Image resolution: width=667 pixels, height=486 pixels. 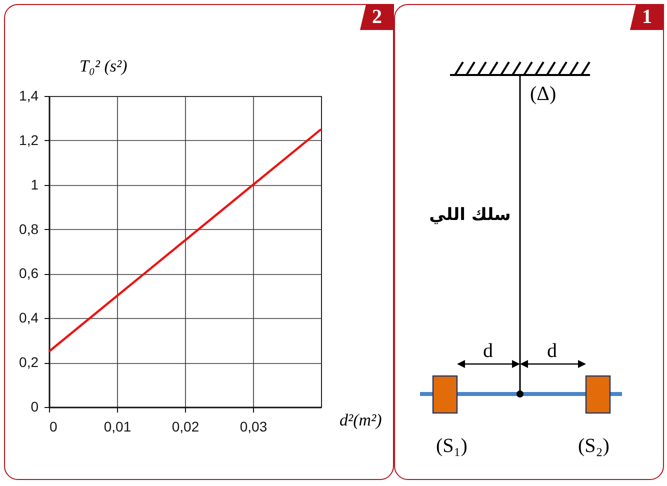 I want to click on y-axis-title: T₀² (s²), so click(x=104, y=66).